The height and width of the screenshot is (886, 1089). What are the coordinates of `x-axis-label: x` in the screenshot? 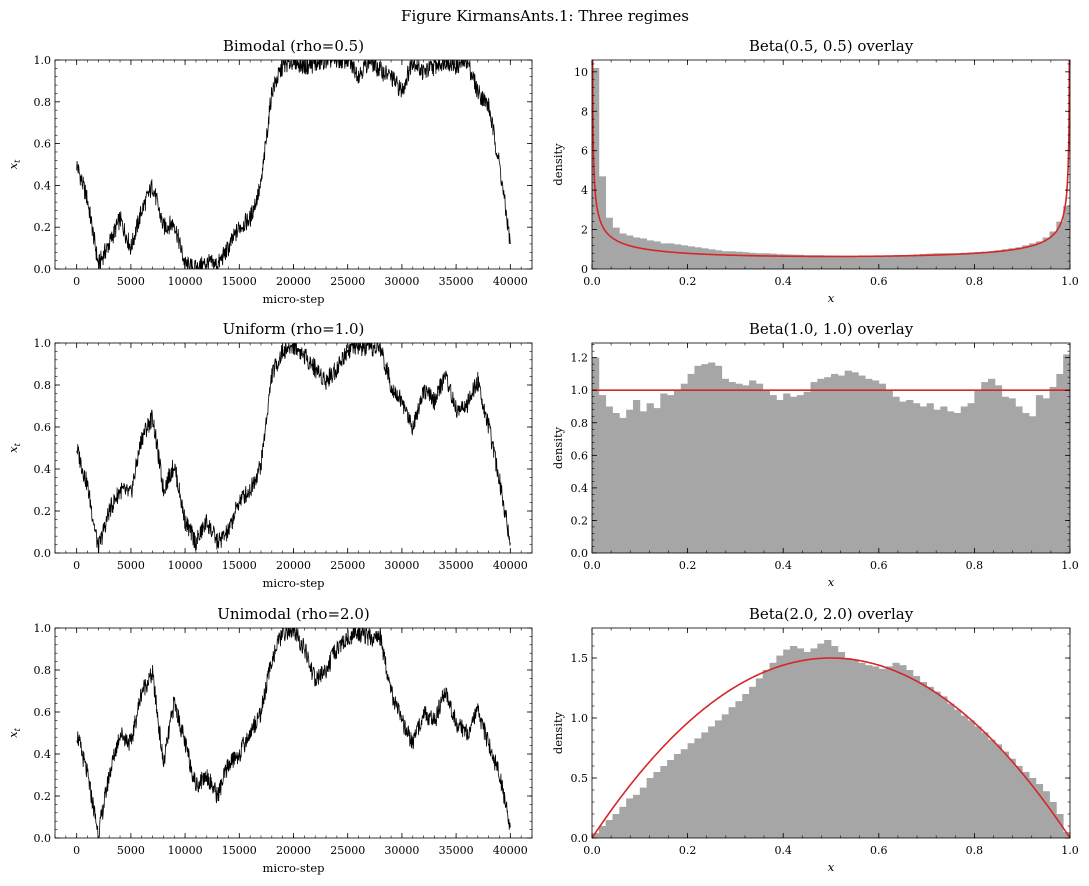 It's located at (831, 867).